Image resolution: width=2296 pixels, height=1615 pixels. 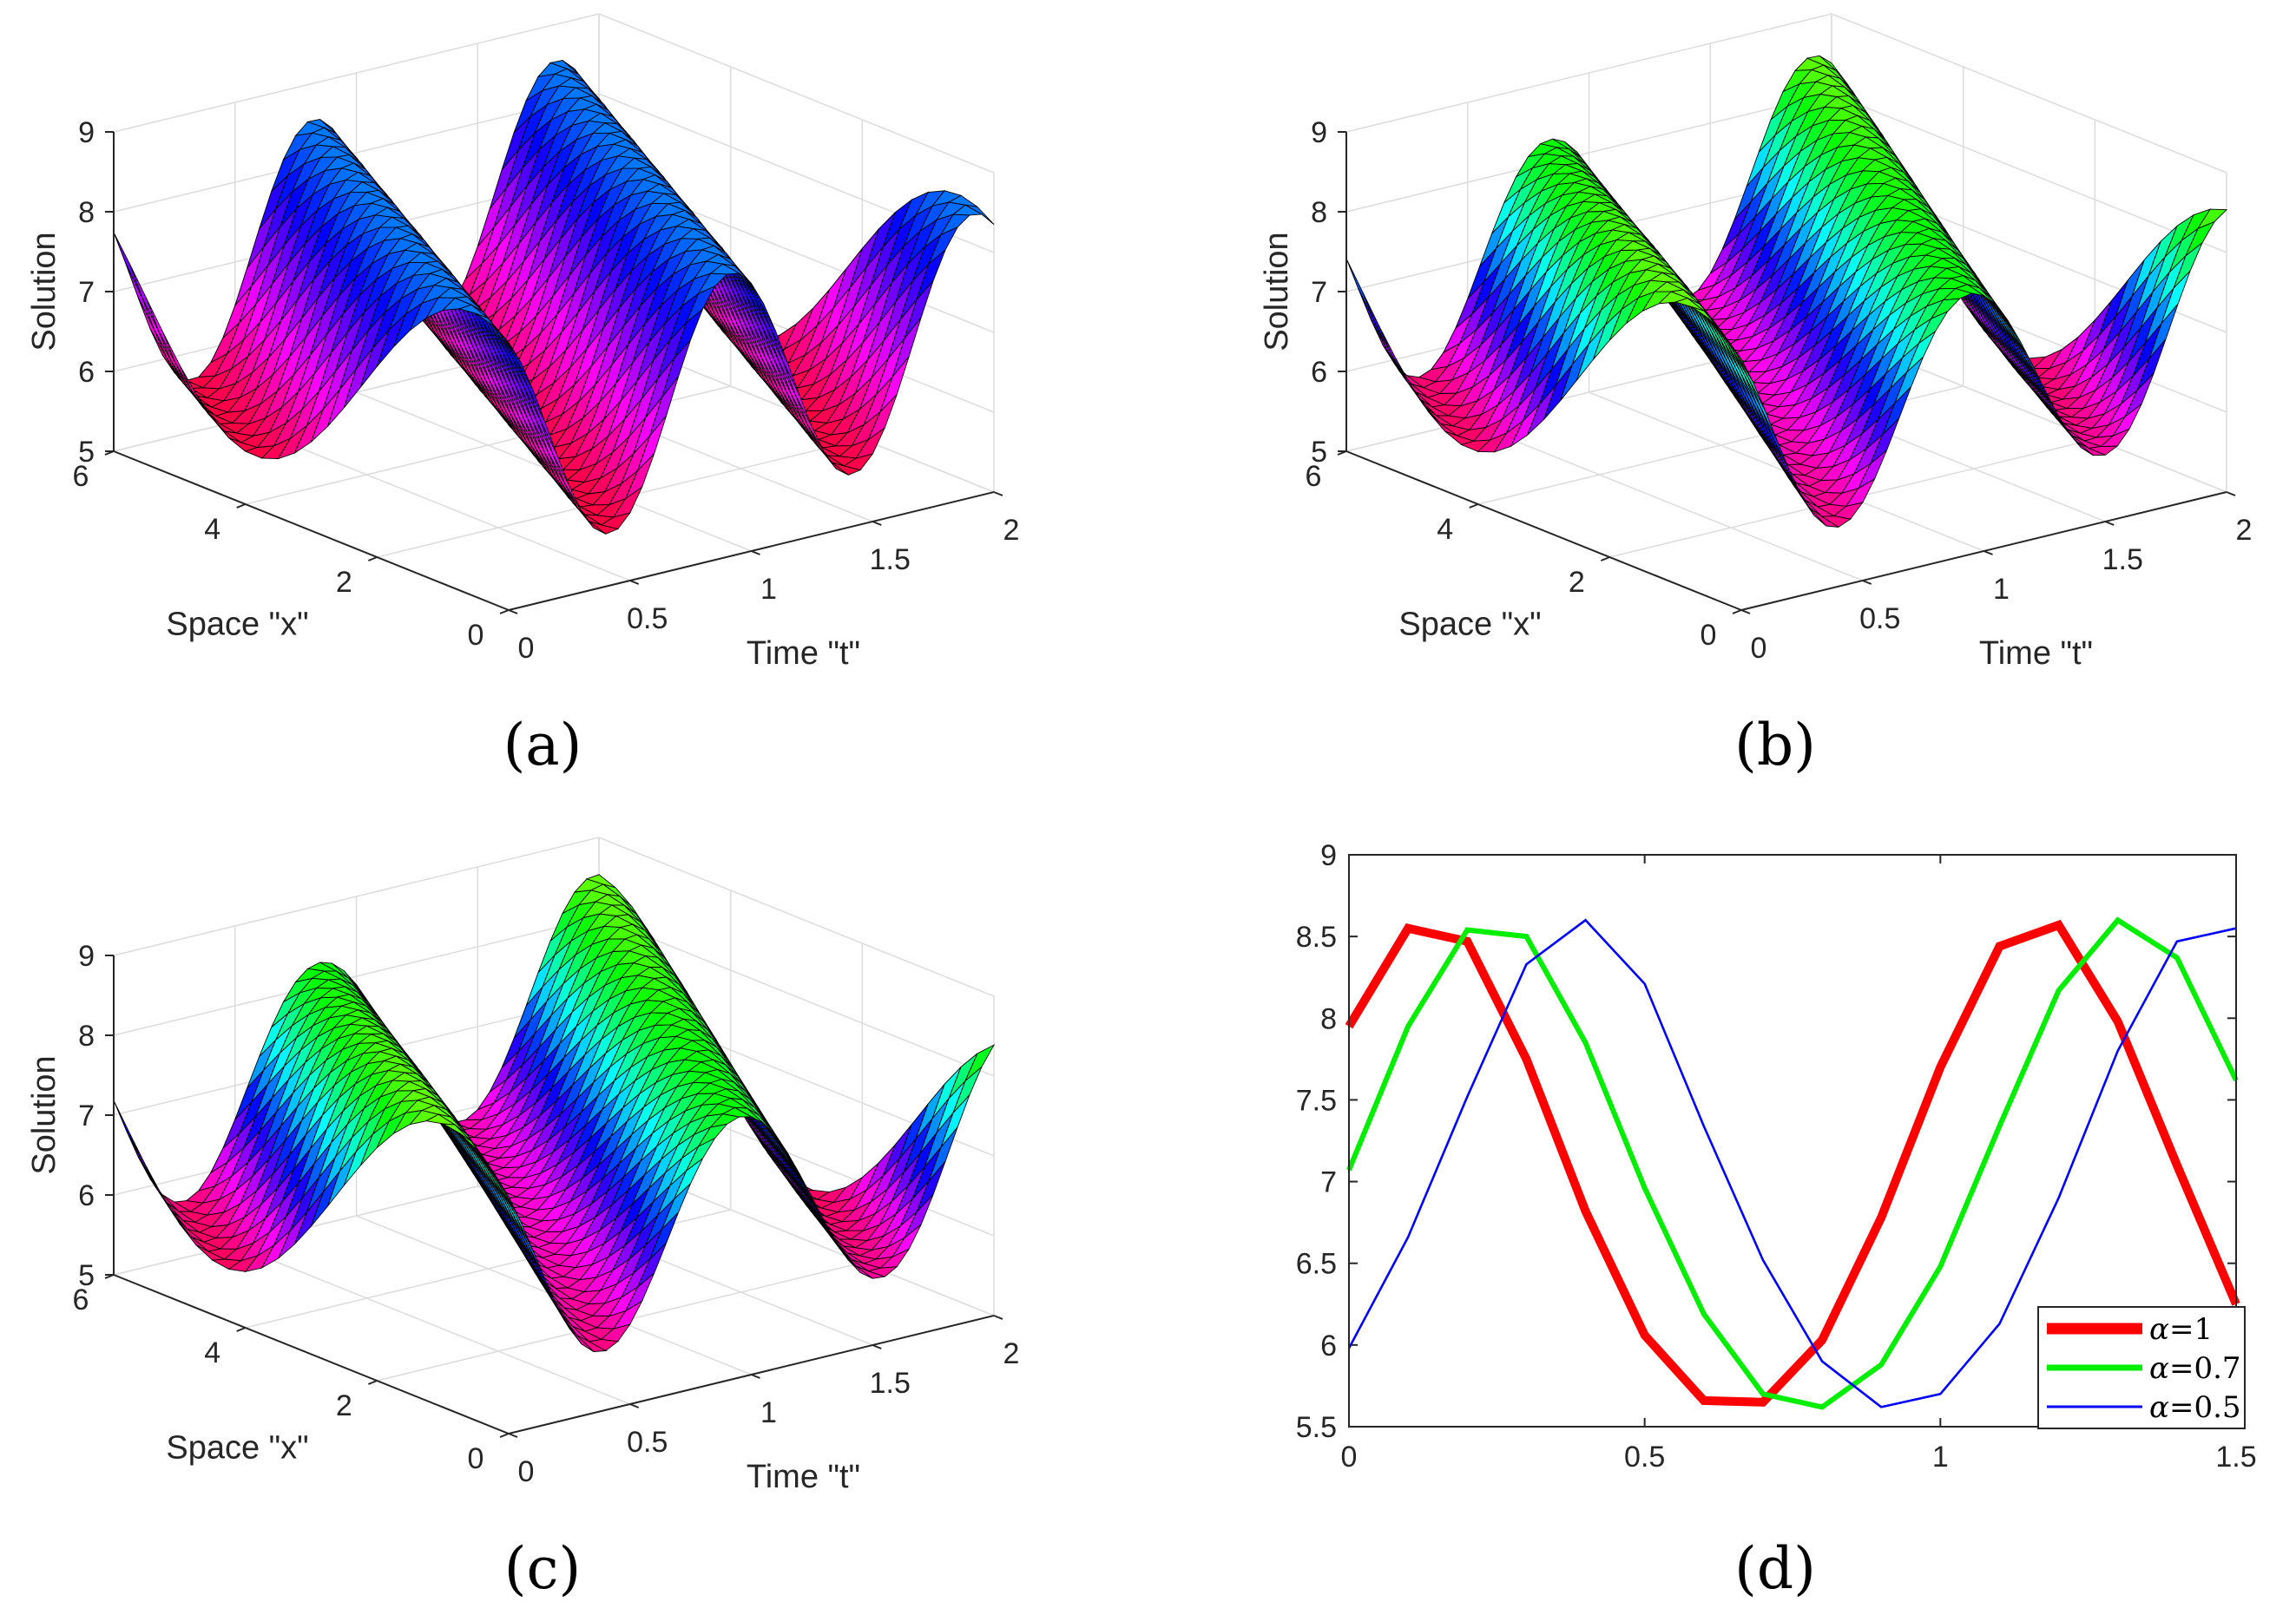 What do you see at coordinates (312, 1354) in the screenshot?
I see `space-axis-line` at bounding box center [312, 1354].